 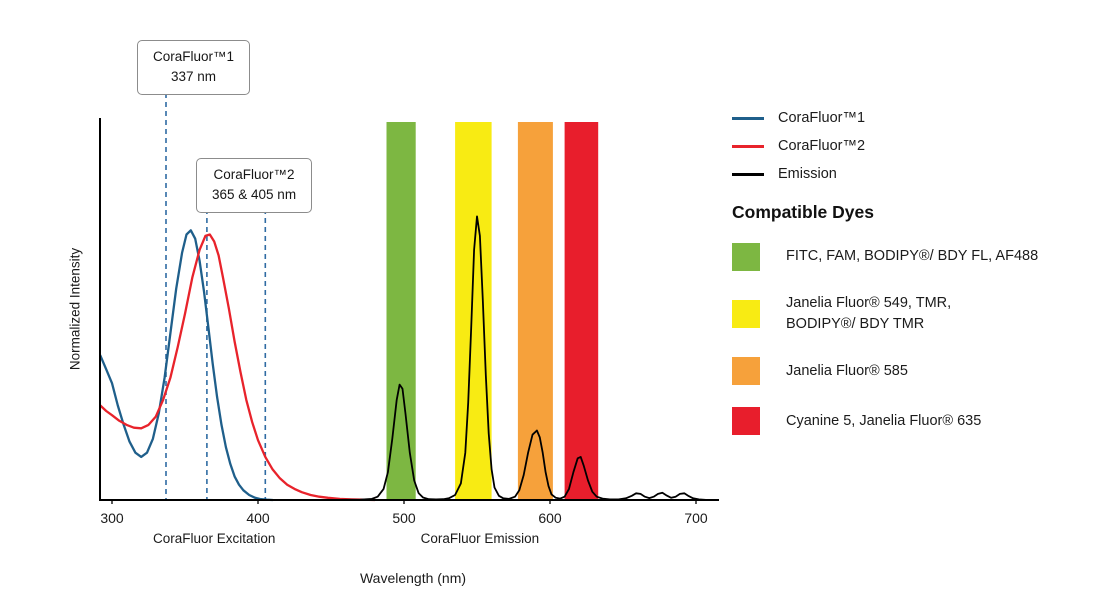 What do you see at coordinates (822, 118) in the screenshot?
I see `legend-label-corafluor1: CoraFluor™1` at bounding box center [822, 118].